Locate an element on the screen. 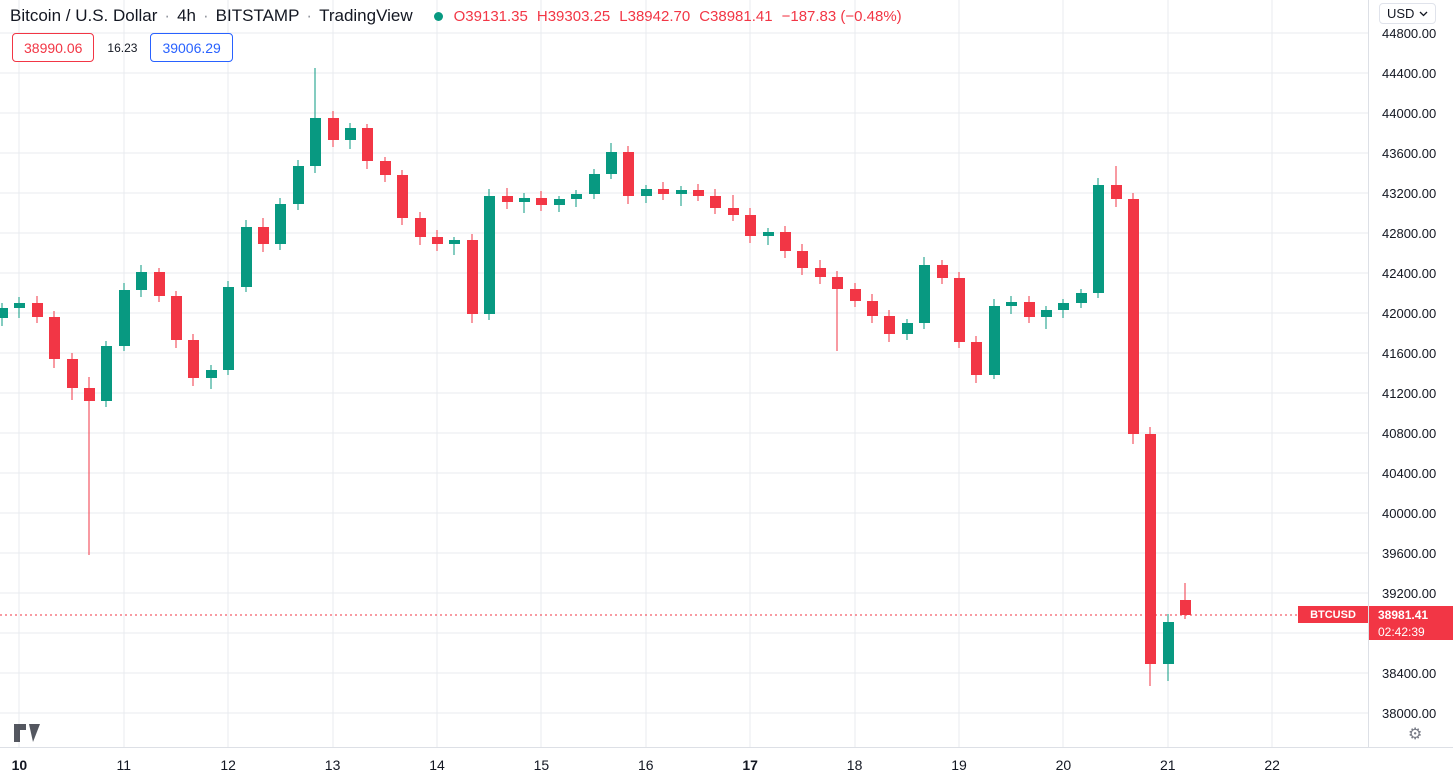  axis-price-tag: 38981.41 is located at coordinates (1411, 614).